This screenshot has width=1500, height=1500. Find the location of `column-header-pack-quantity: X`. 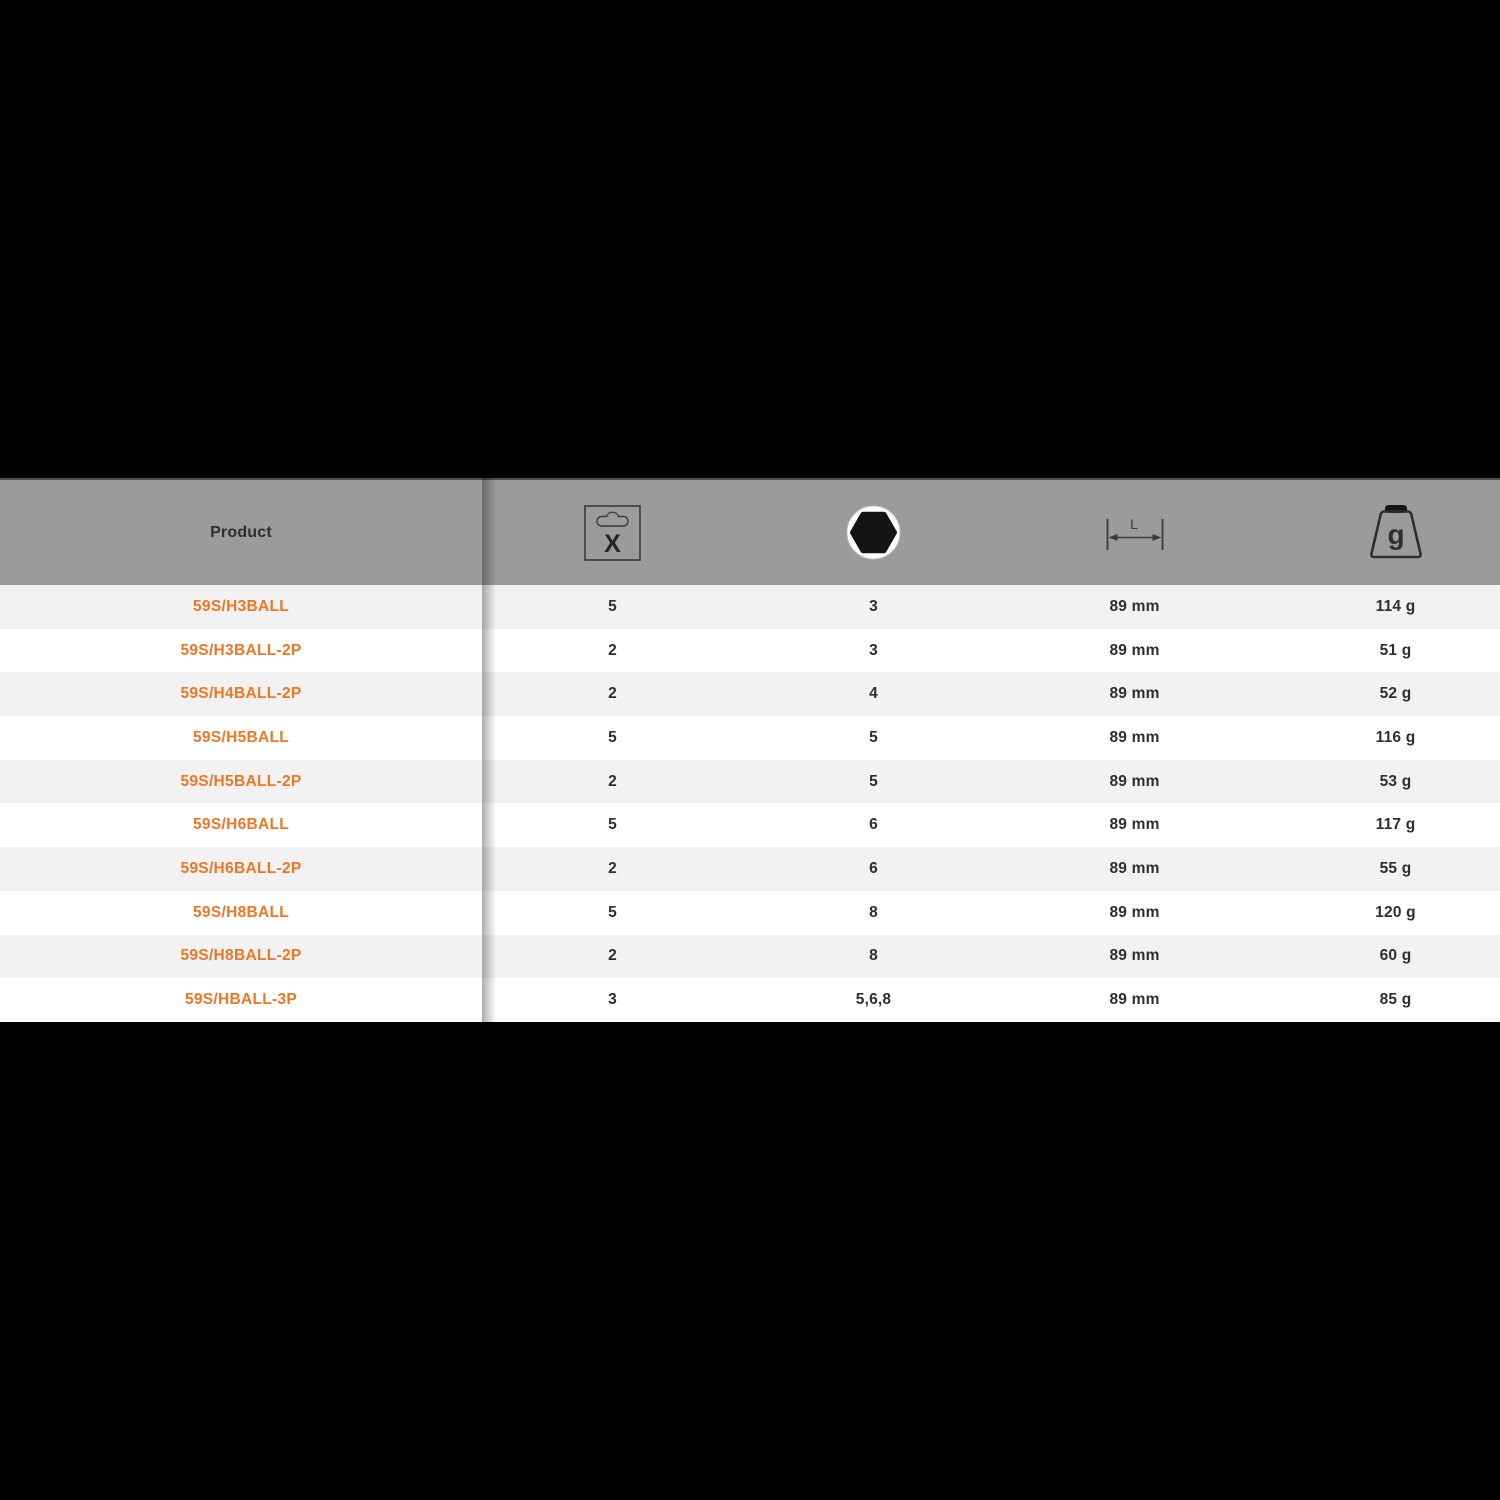

column-header-pack-quantity: X is located at coordinates (612, 532).